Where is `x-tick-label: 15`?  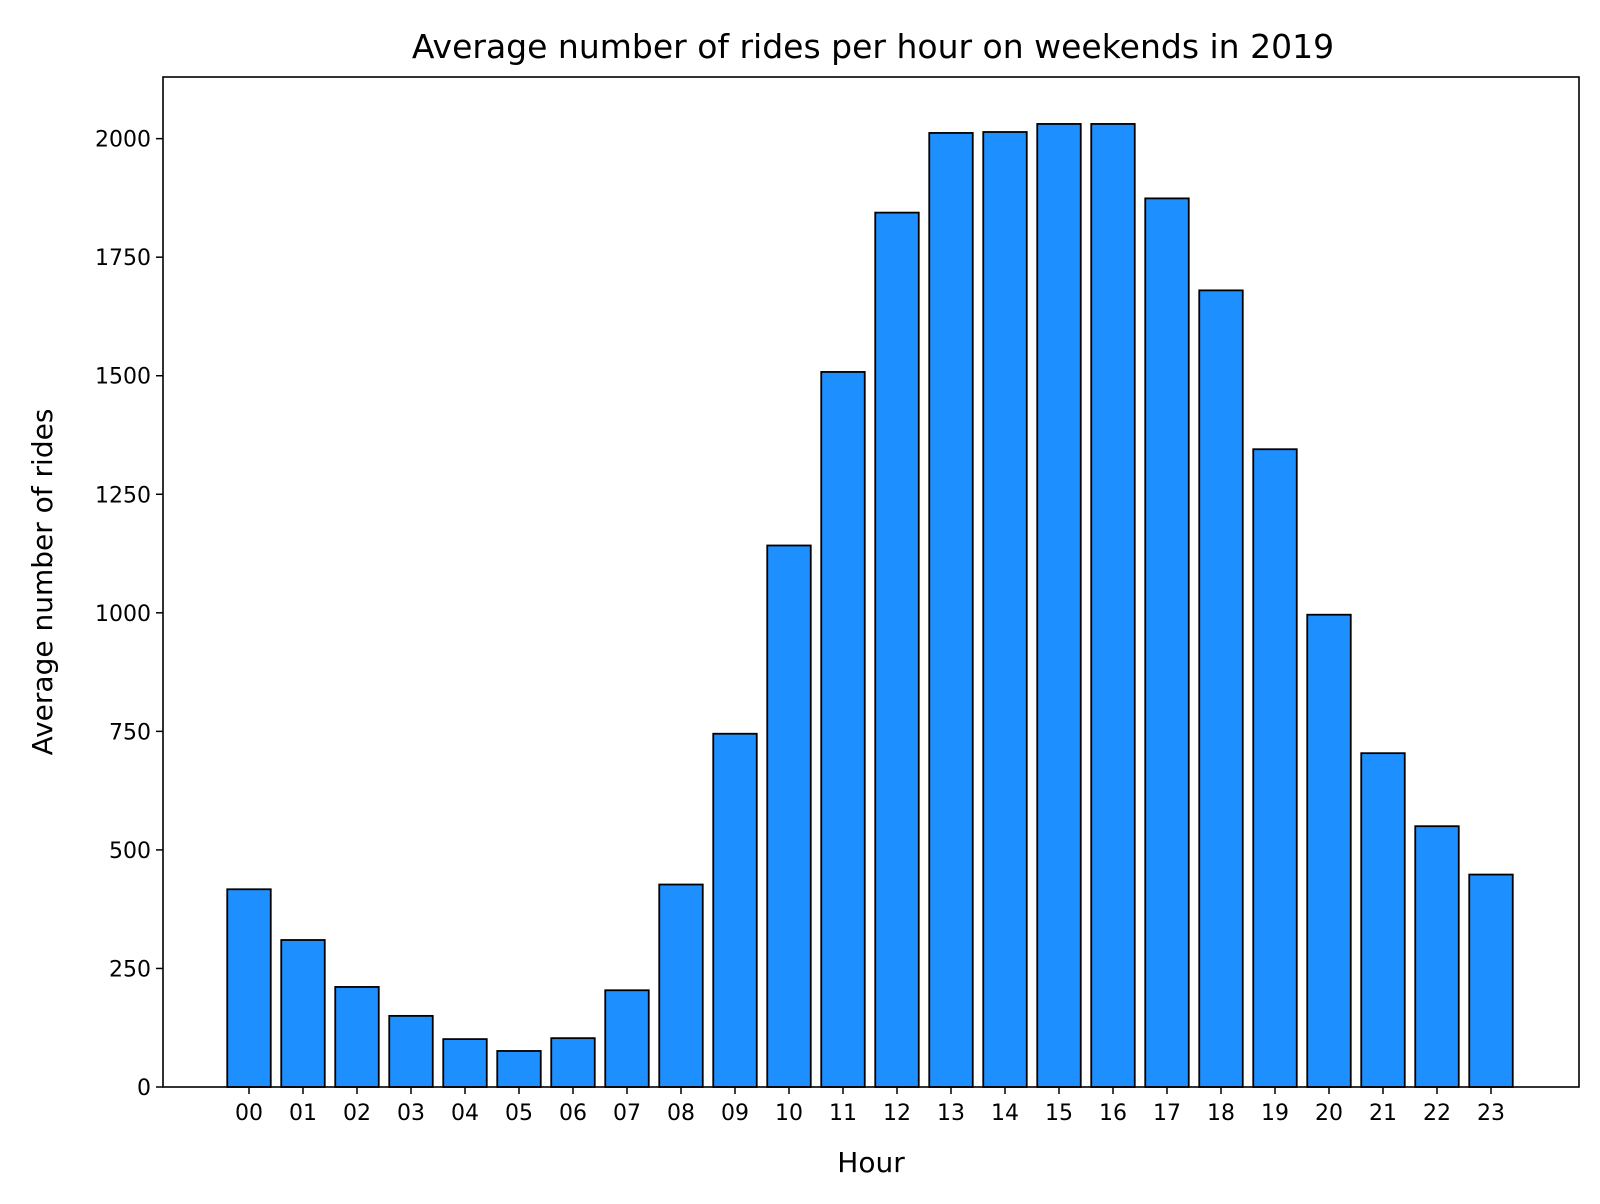 x-tick-label: 15 is located at coordinates (1059, 1113).